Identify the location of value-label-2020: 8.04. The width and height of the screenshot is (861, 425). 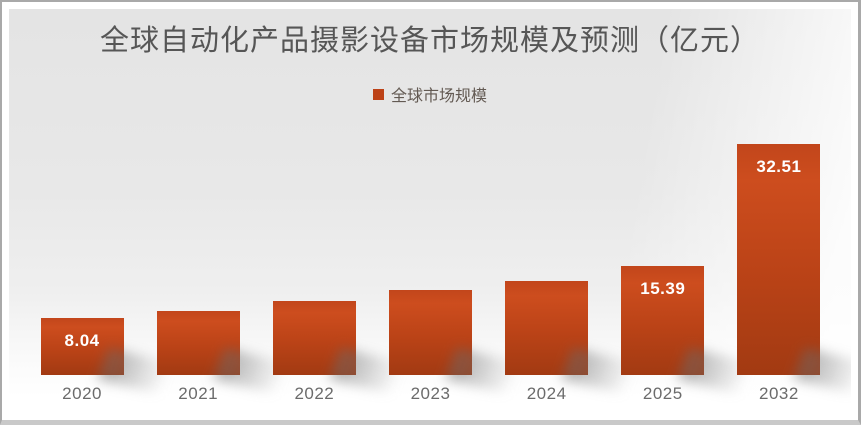
(82, 340).